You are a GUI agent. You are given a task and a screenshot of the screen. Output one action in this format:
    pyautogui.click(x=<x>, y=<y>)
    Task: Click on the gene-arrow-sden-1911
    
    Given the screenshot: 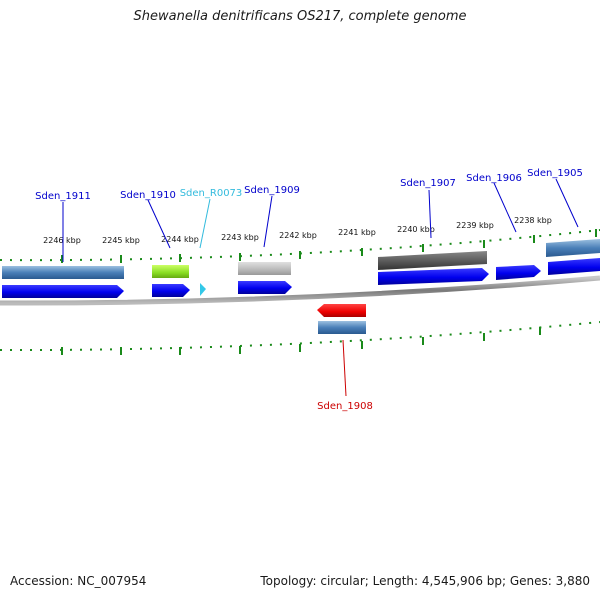 What is the action you would take?
    pyautogui.click(x=63, y=291)
    